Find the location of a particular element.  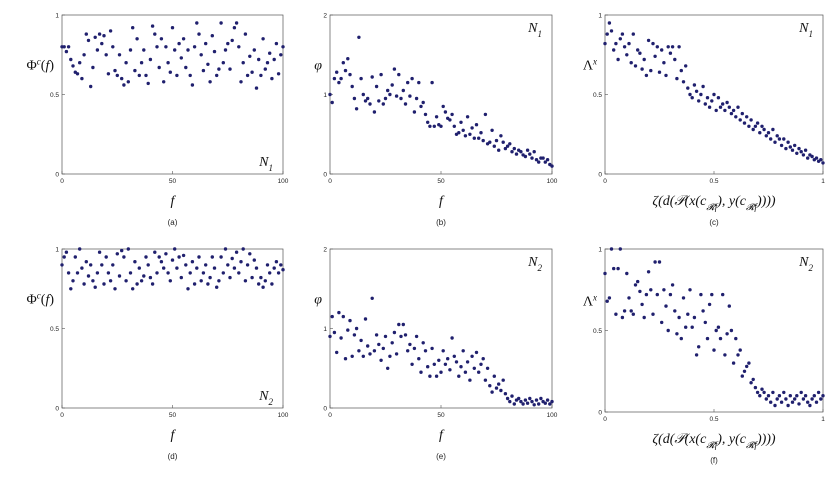

x-tick-label: 50 is located at coordinates (173, 181).